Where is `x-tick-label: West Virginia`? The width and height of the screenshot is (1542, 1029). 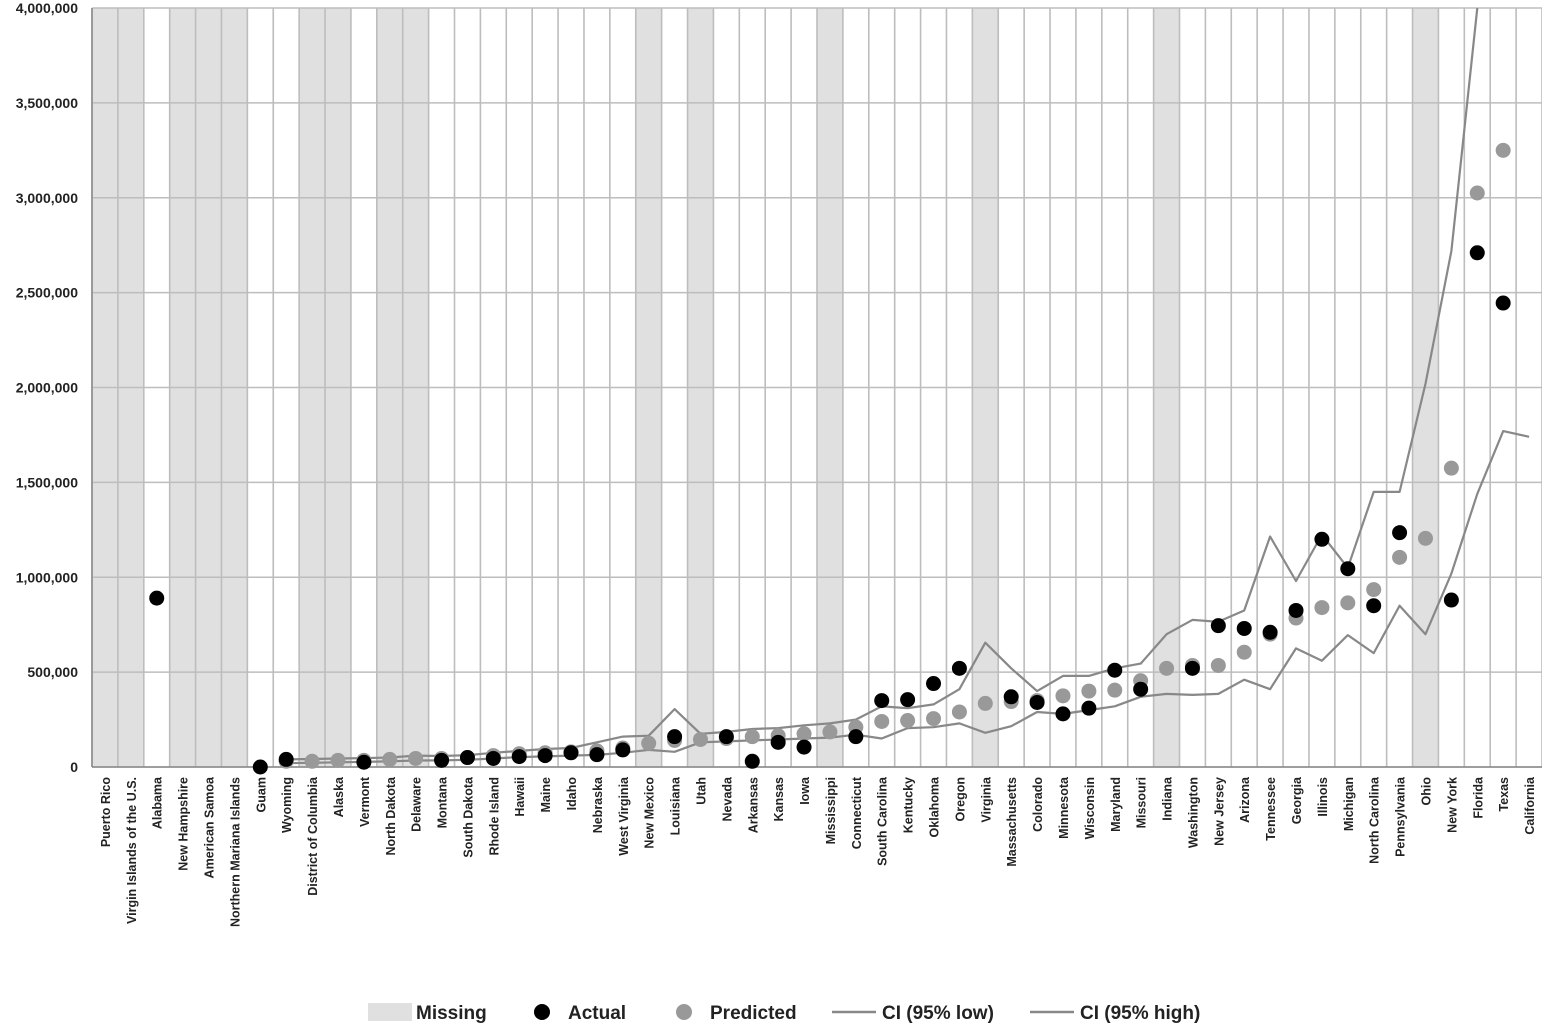 x-tick-label: West Virginia is located at coordinates (624, 816).